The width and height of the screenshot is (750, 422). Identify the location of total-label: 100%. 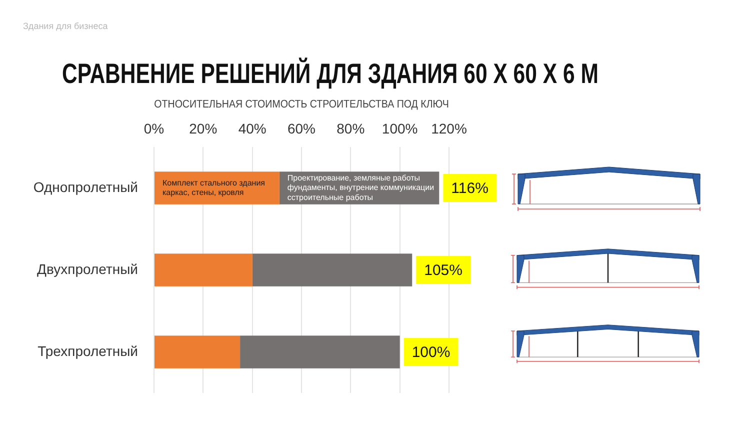
(431, 353).